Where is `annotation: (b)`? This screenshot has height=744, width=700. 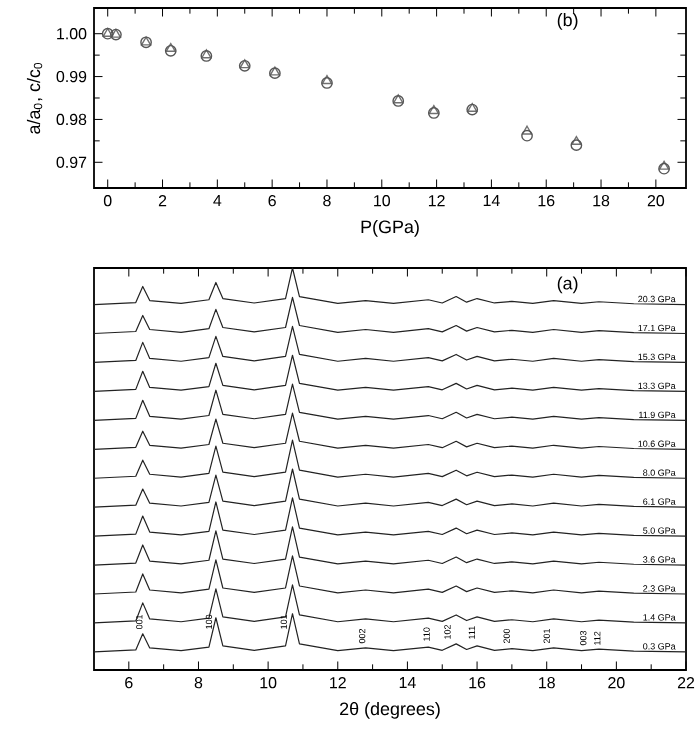 annotation: (b) is located at coordinates (567, 21).